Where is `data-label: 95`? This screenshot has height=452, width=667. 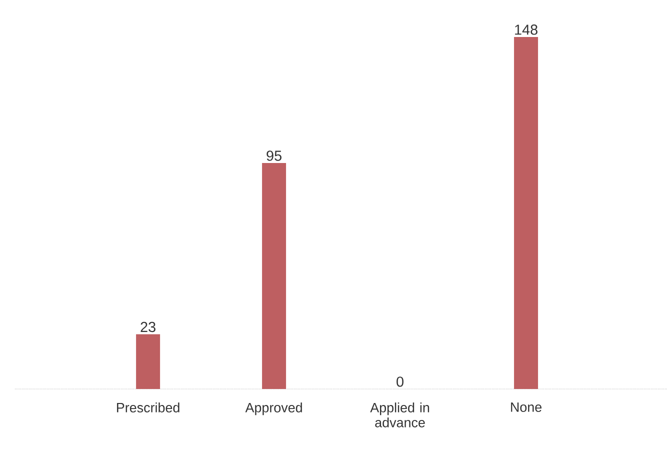
data-label: 95 is located at coordinates (274, 155).